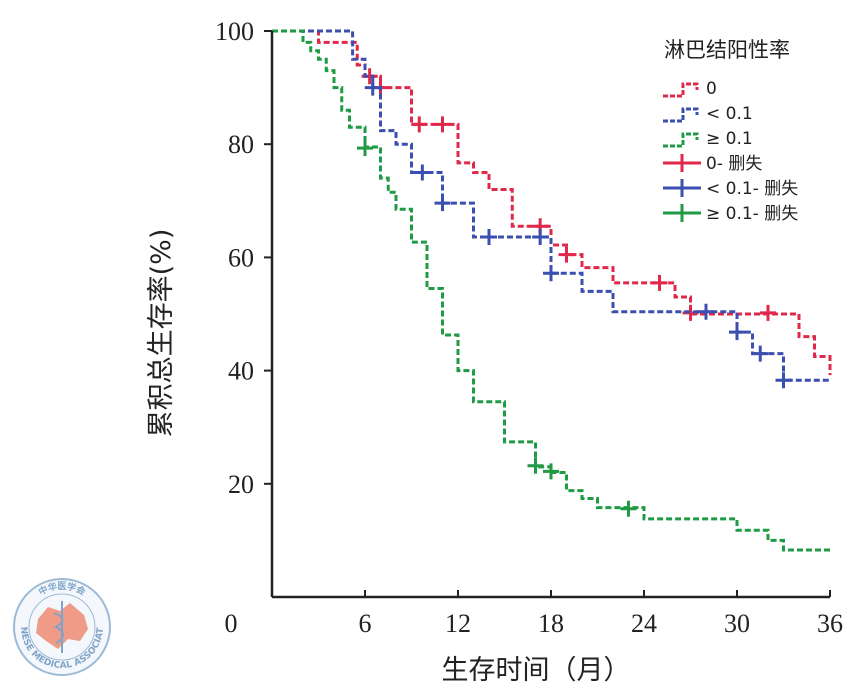 The height and width of the screenshot is (699, 860). Describe the element at coordinates (241, 484) in the screenshot. I see `y-tick-label: 20` at that location.